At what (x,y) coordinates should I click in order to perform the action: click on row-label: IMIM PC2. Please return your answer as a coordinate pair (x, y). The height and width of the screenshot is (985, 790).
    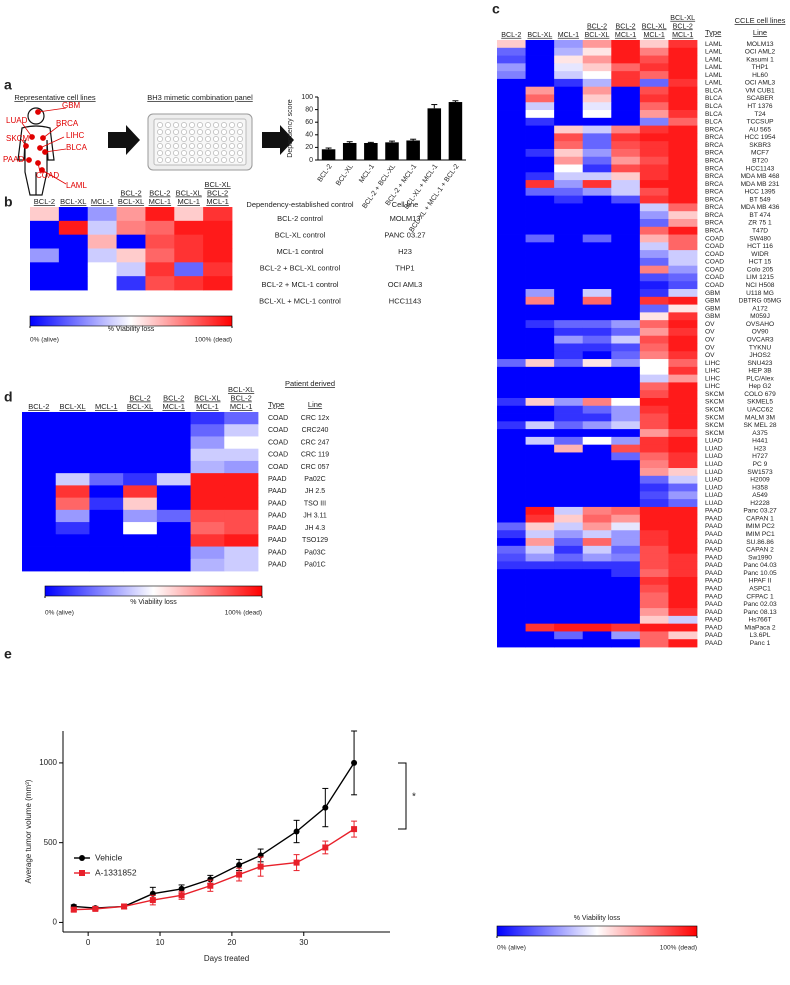
    Looking at the image, I should click on (760, 526).